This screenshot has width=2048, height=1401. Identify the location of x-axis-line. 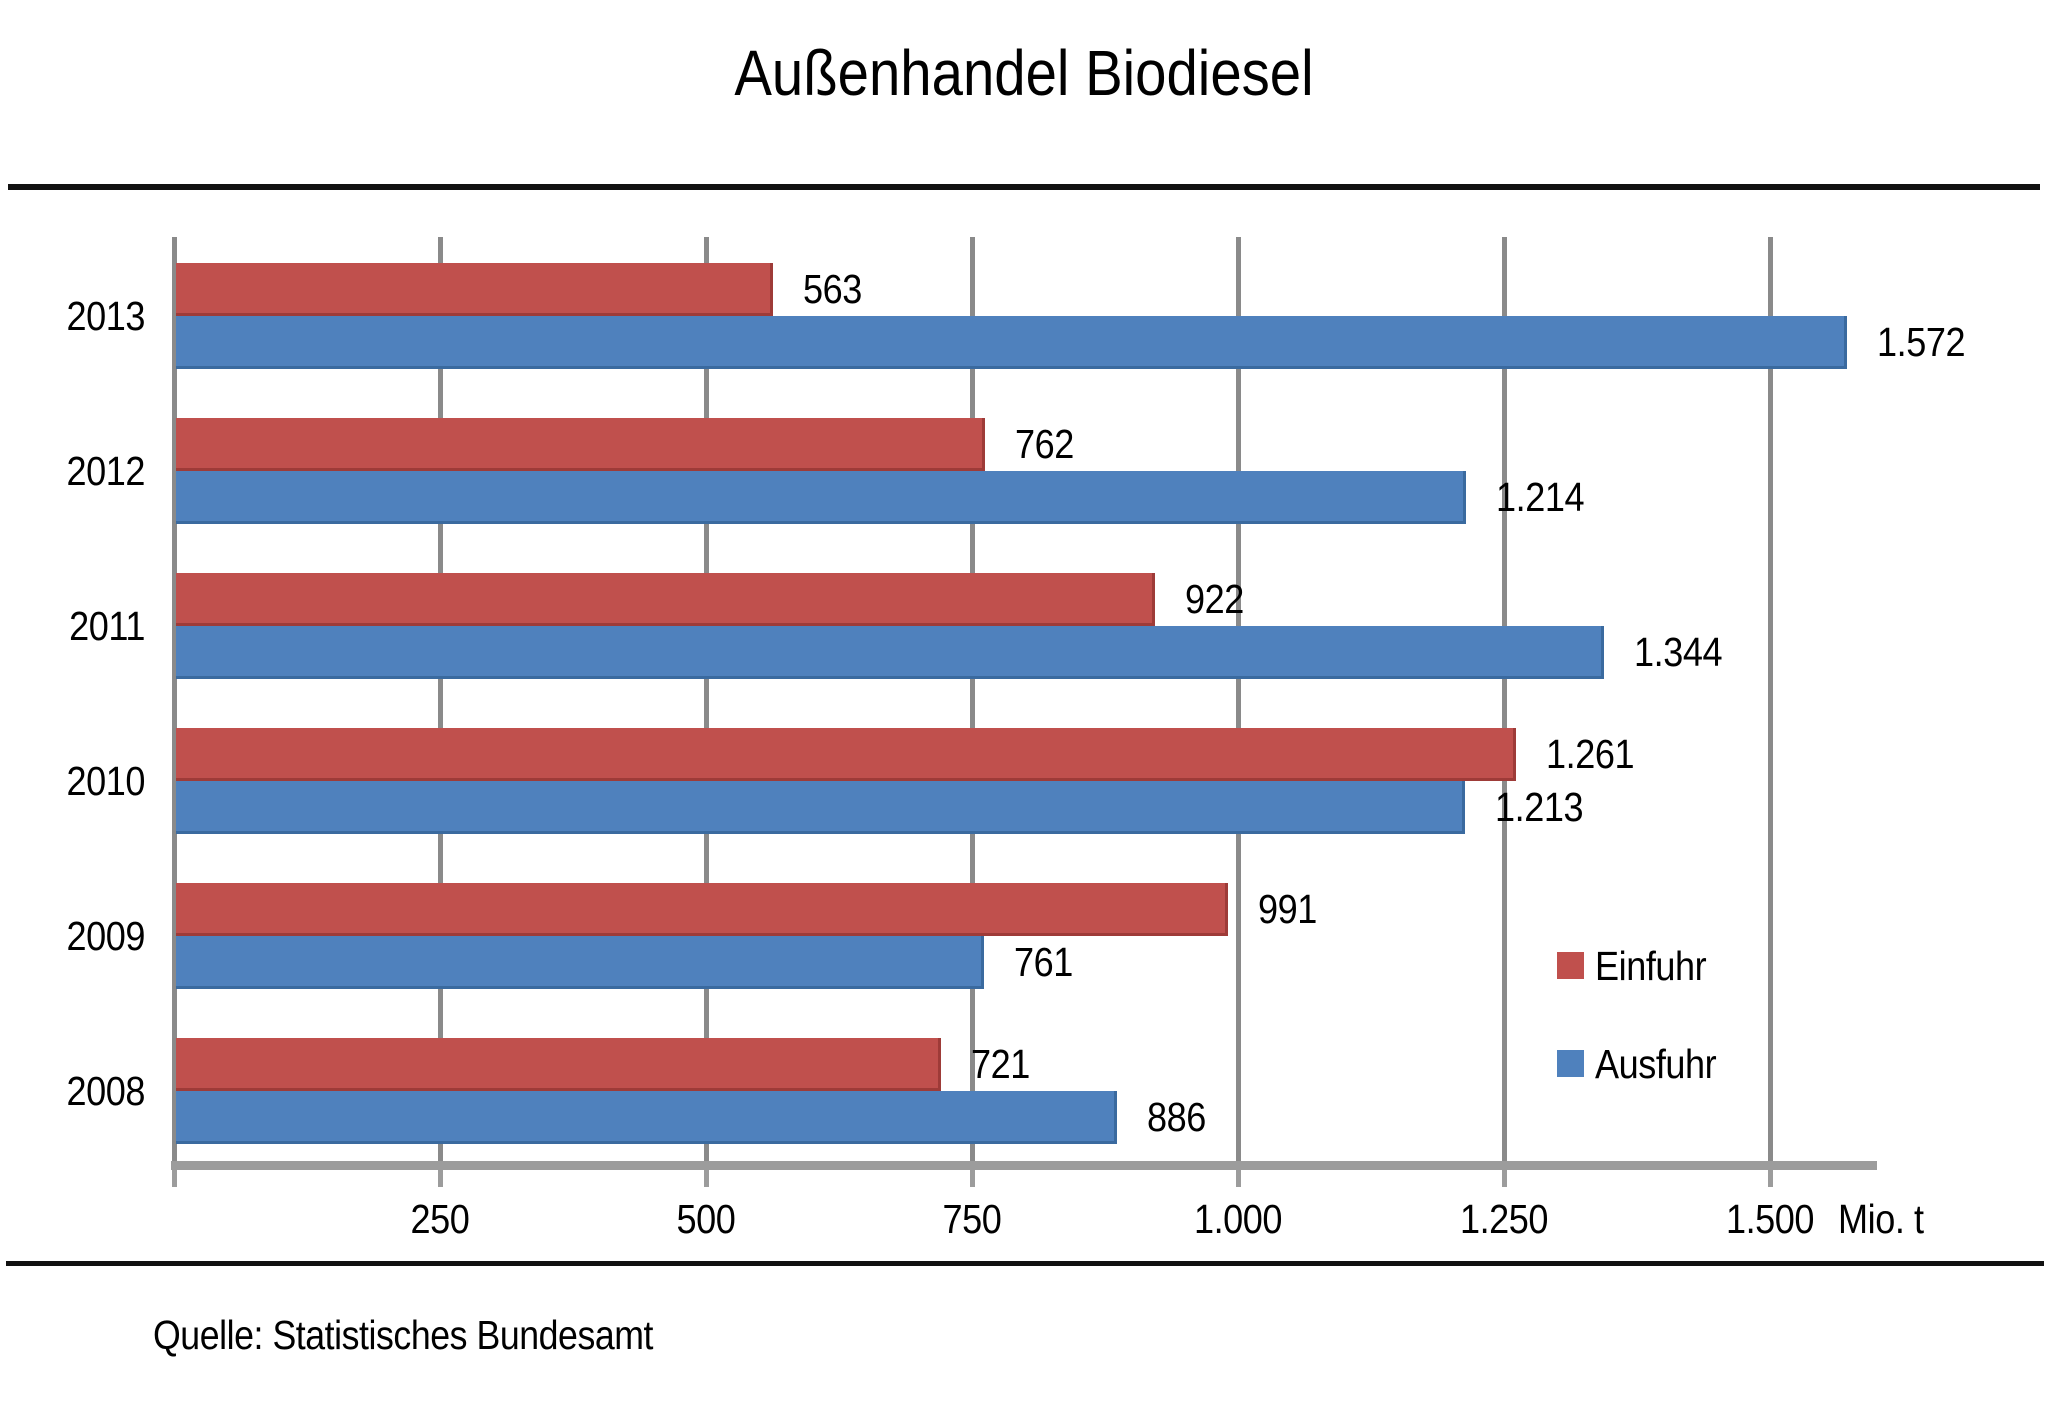
(1024, 1165).